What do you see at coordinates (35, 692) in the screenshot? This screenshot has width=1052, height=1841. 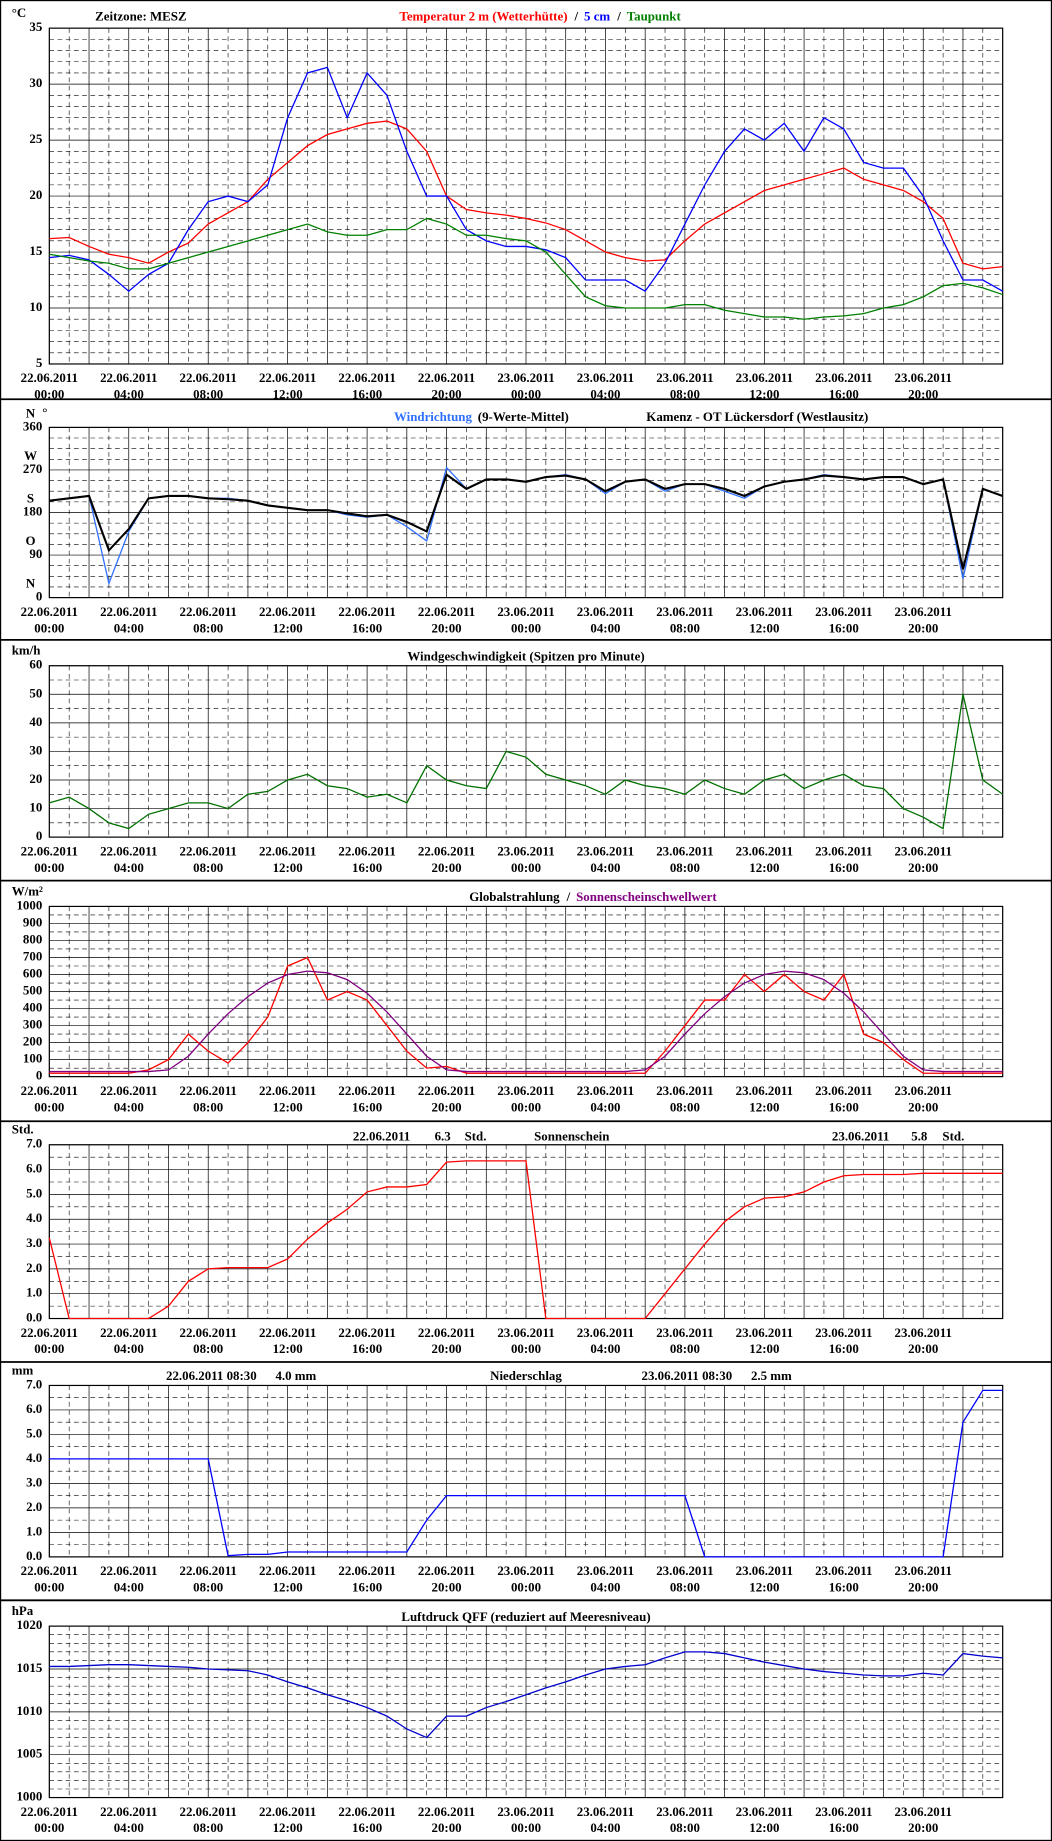 I see `y-tick-label: 50` at bounding box center [35, 692].